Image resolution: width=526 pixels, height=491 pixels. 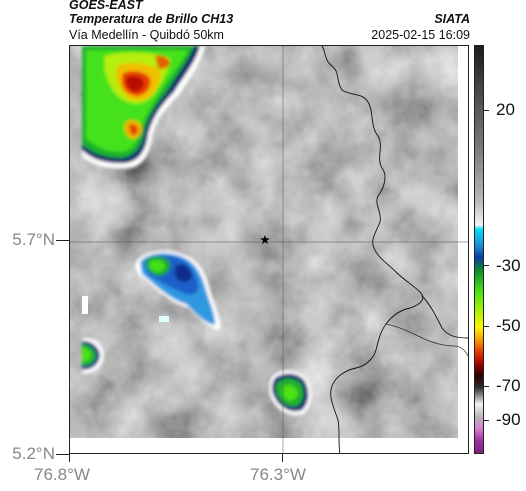 What do you see at coordinates (62, 474) in the screenshot?
I see `lon-label-76-8: 76.8°W` at bounding box center [62, 474].